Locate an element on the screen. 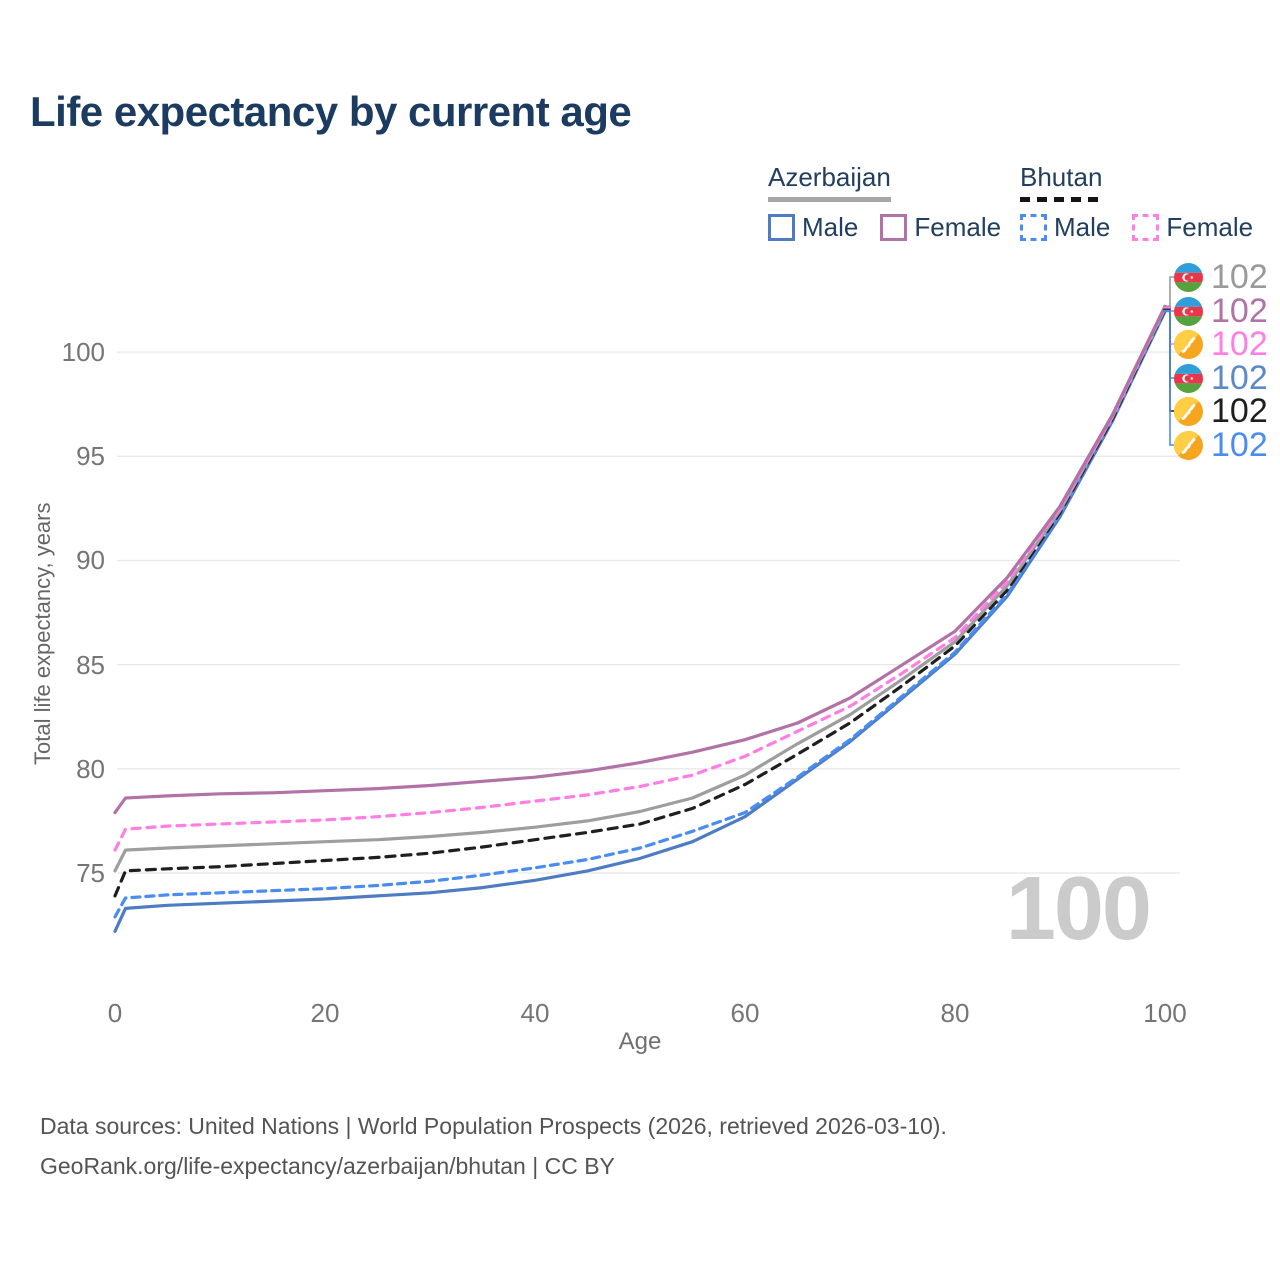 The height and width of the screenshot is (1280, 1280). y-tick-75: 75 is located at coordinates (90, 873).